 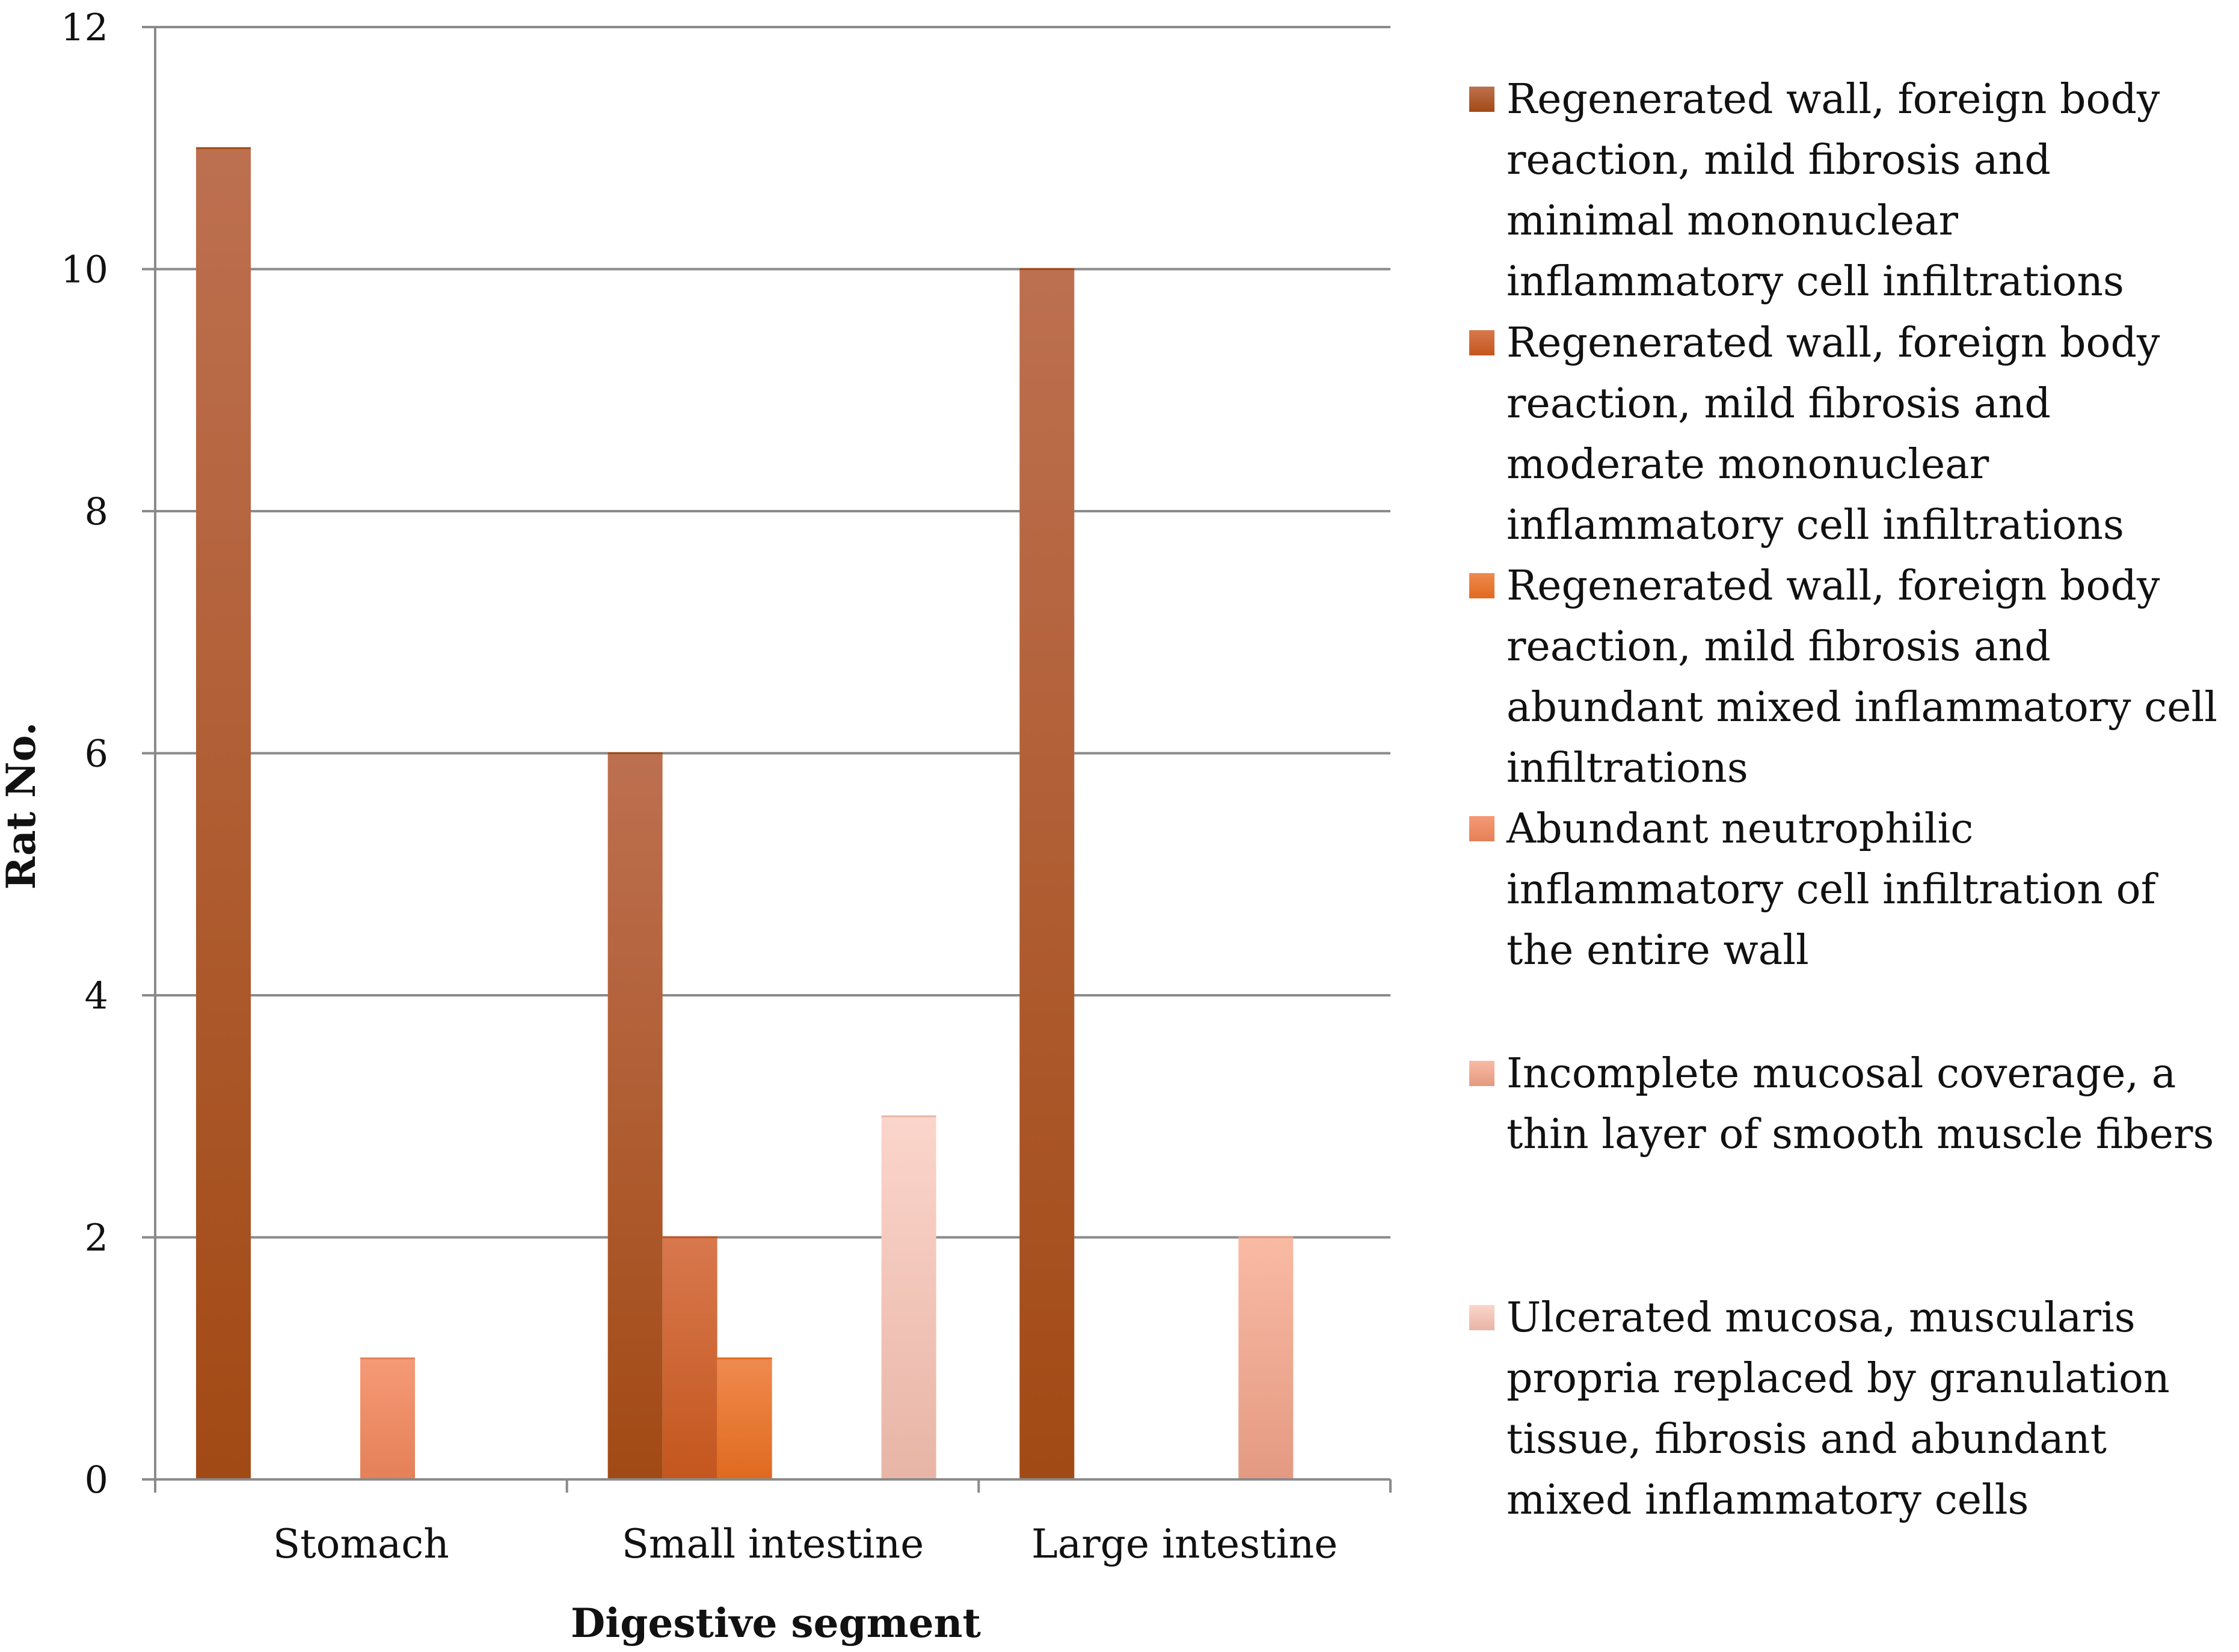 What do you see at coordinates (776, 1623) in the screenshot?
I see `x-axis-title: Digestive segment` at bounding box center [776, 1623].